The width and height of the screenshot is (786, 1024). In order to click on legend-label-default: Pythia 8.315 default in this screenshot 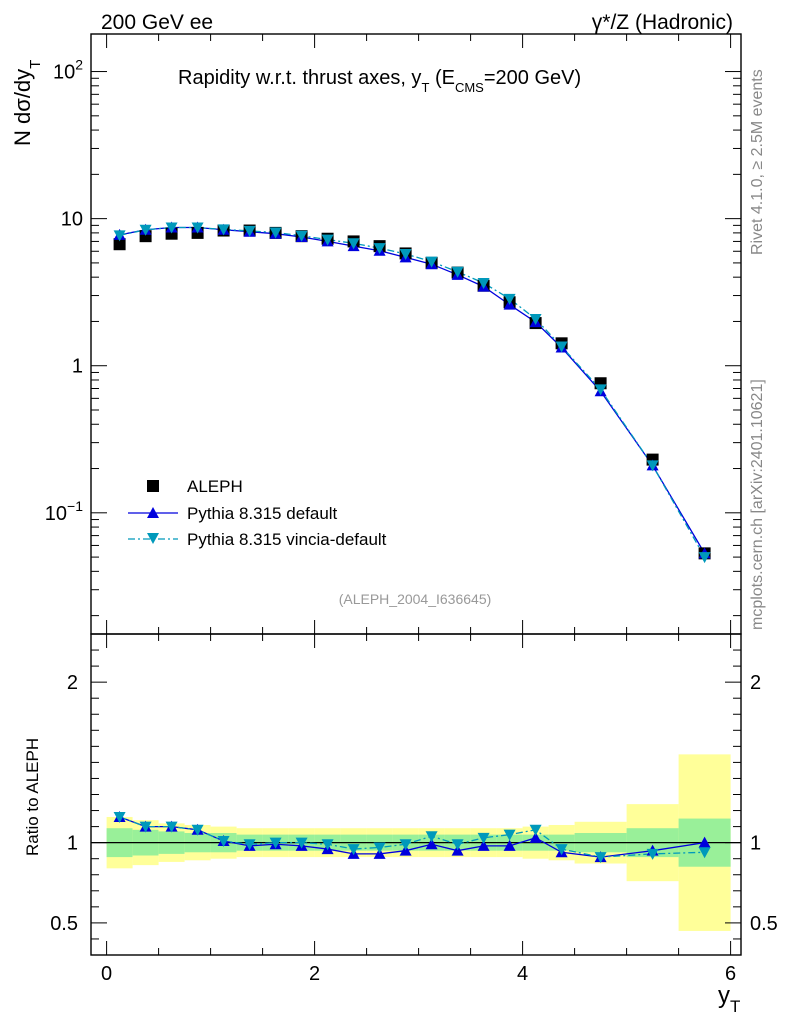, I will do `click(262, 513)`.